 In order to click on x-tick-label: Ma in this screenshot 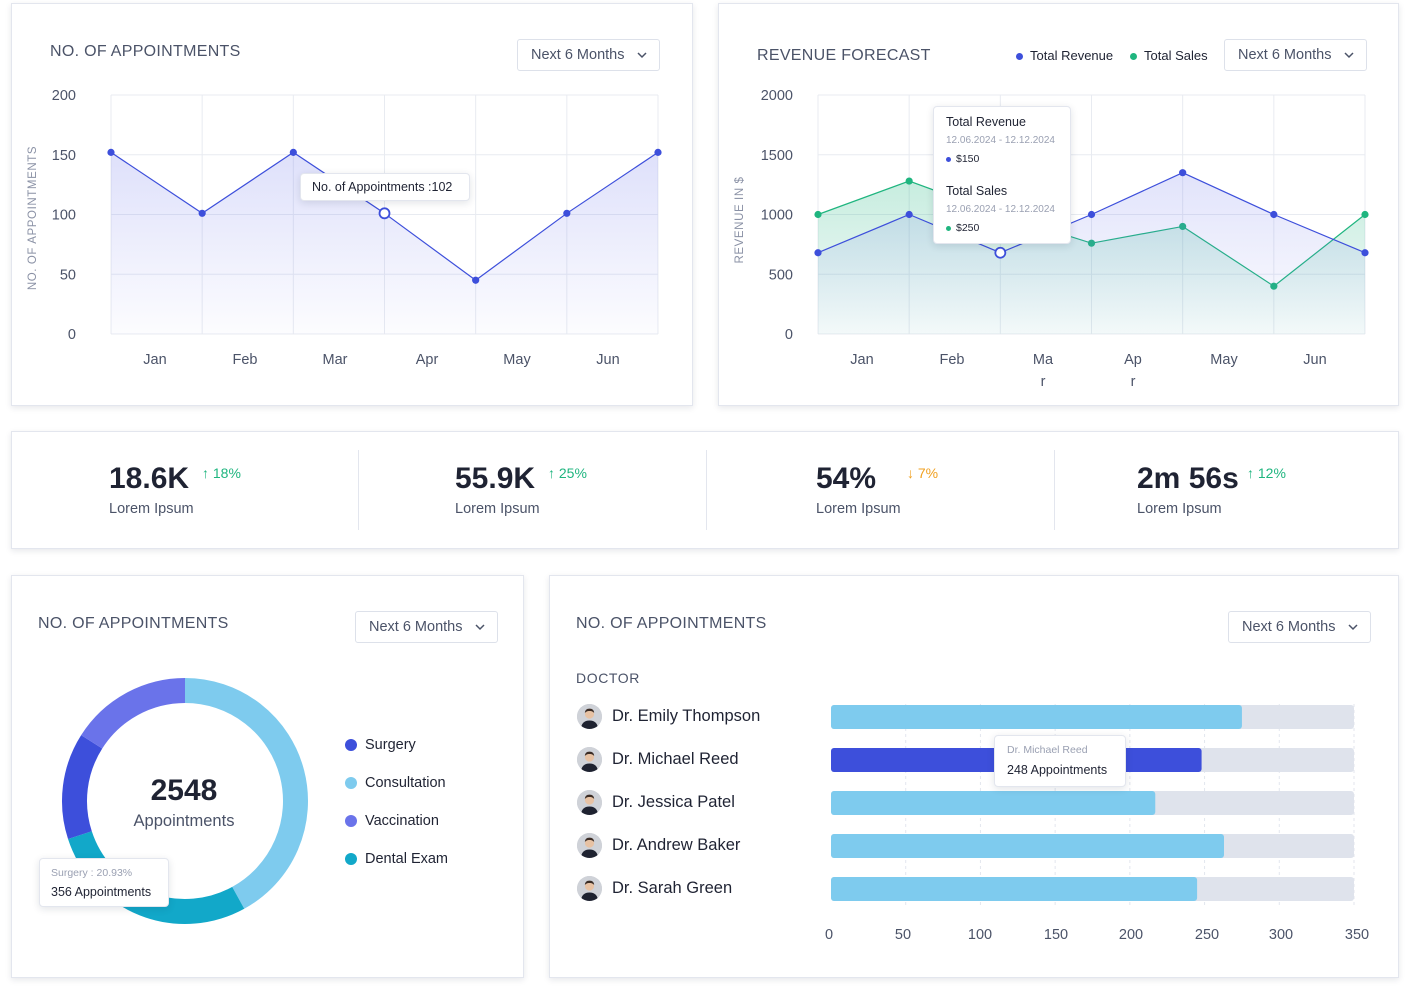, I will do `click(1043, 360)`.